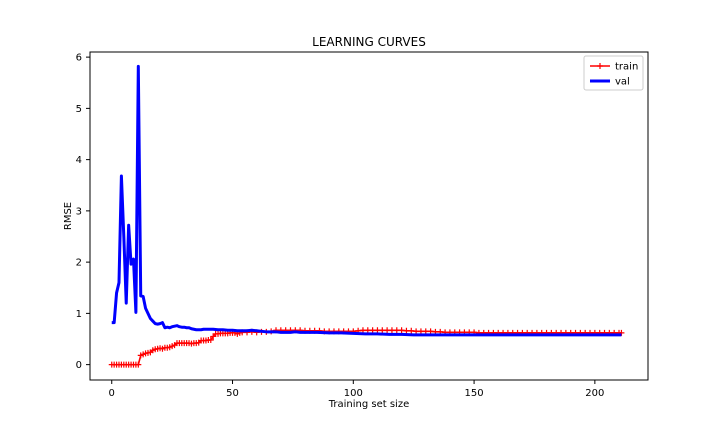 The height and width of the screenshot is (436, 720). What do you see at coordinates (79, 314) in the screenshot?
I see `y-tick-label: 1` at bounding box center [79, 314].